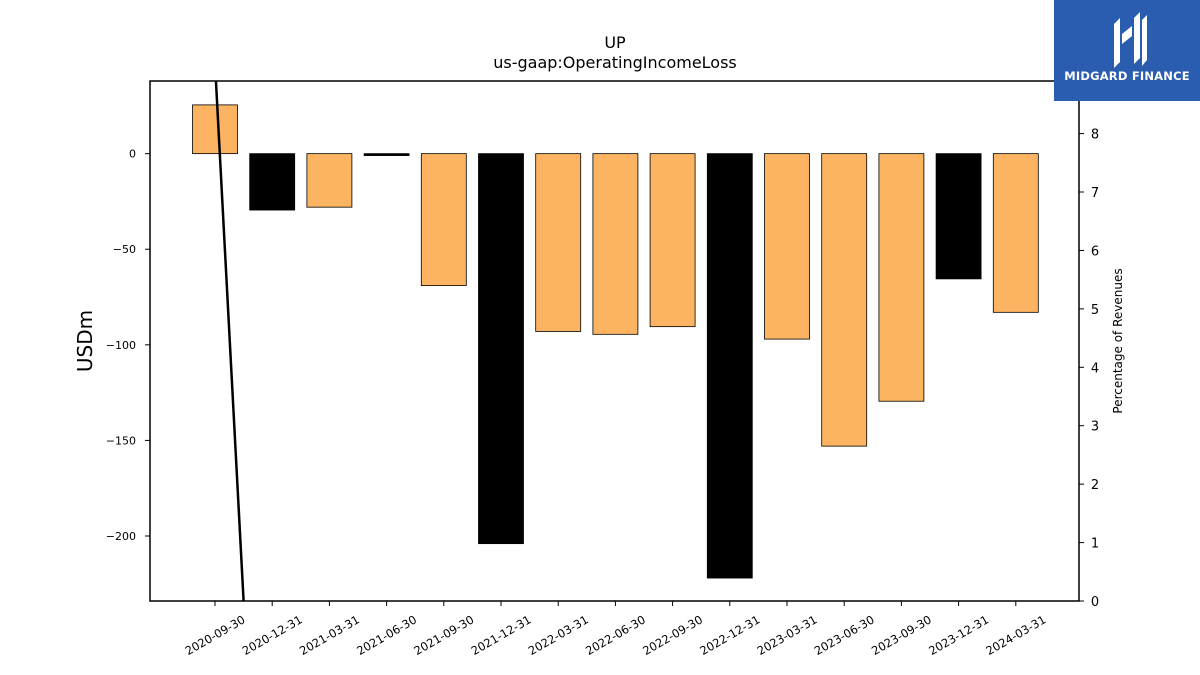 The height and width of the screenshot is (675, 1200). I want to click on x-tick-label: 2023-03-31, so click(787, 635).